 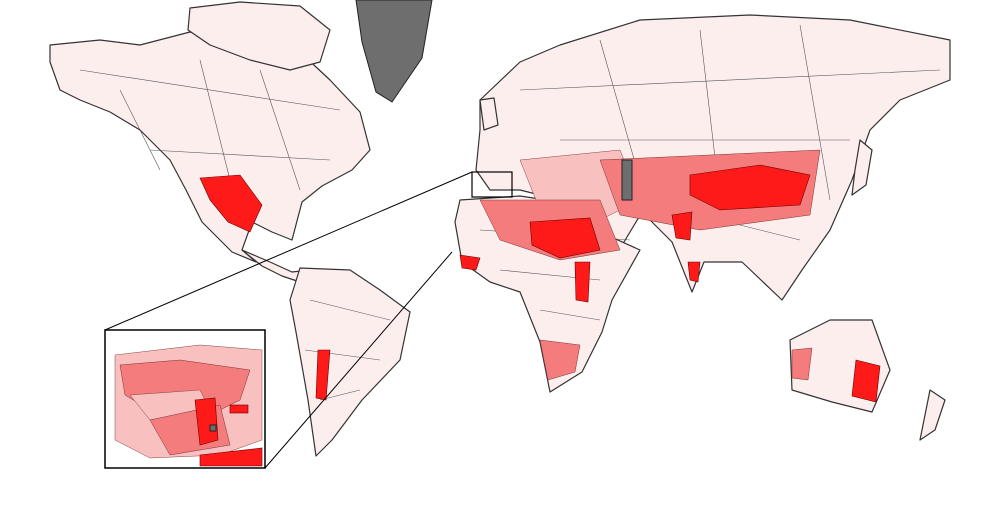 I want to click on arctic-islands, so click(x=259, y=36).